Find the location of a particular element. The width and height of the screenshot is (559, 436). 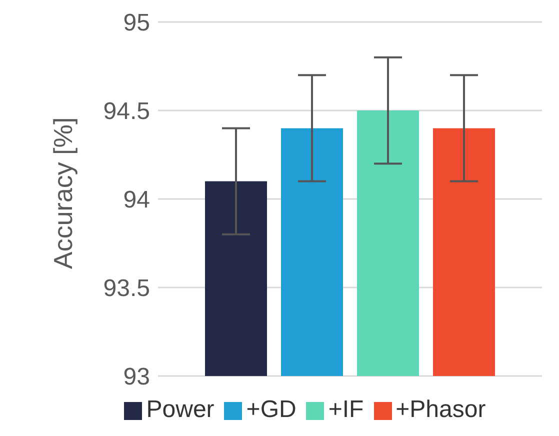

legend-label: +IF is located at coordinates (346, 409).